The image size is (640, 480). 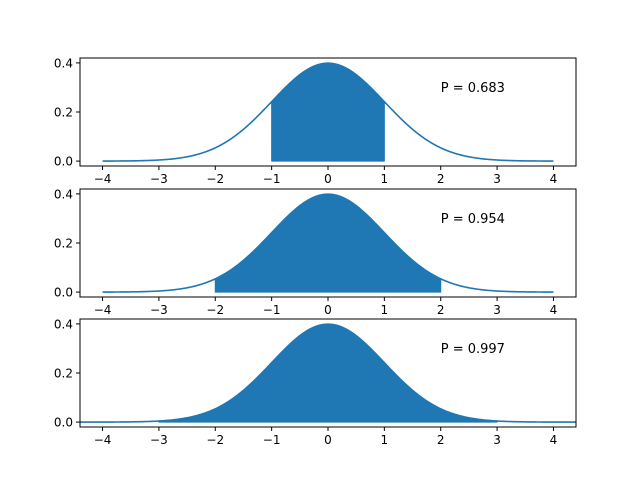 What do you see at coordinates (473, 349) in the screenshot?
I see `probability-annotation: P = 0.997` at bounding box center [473, 349].